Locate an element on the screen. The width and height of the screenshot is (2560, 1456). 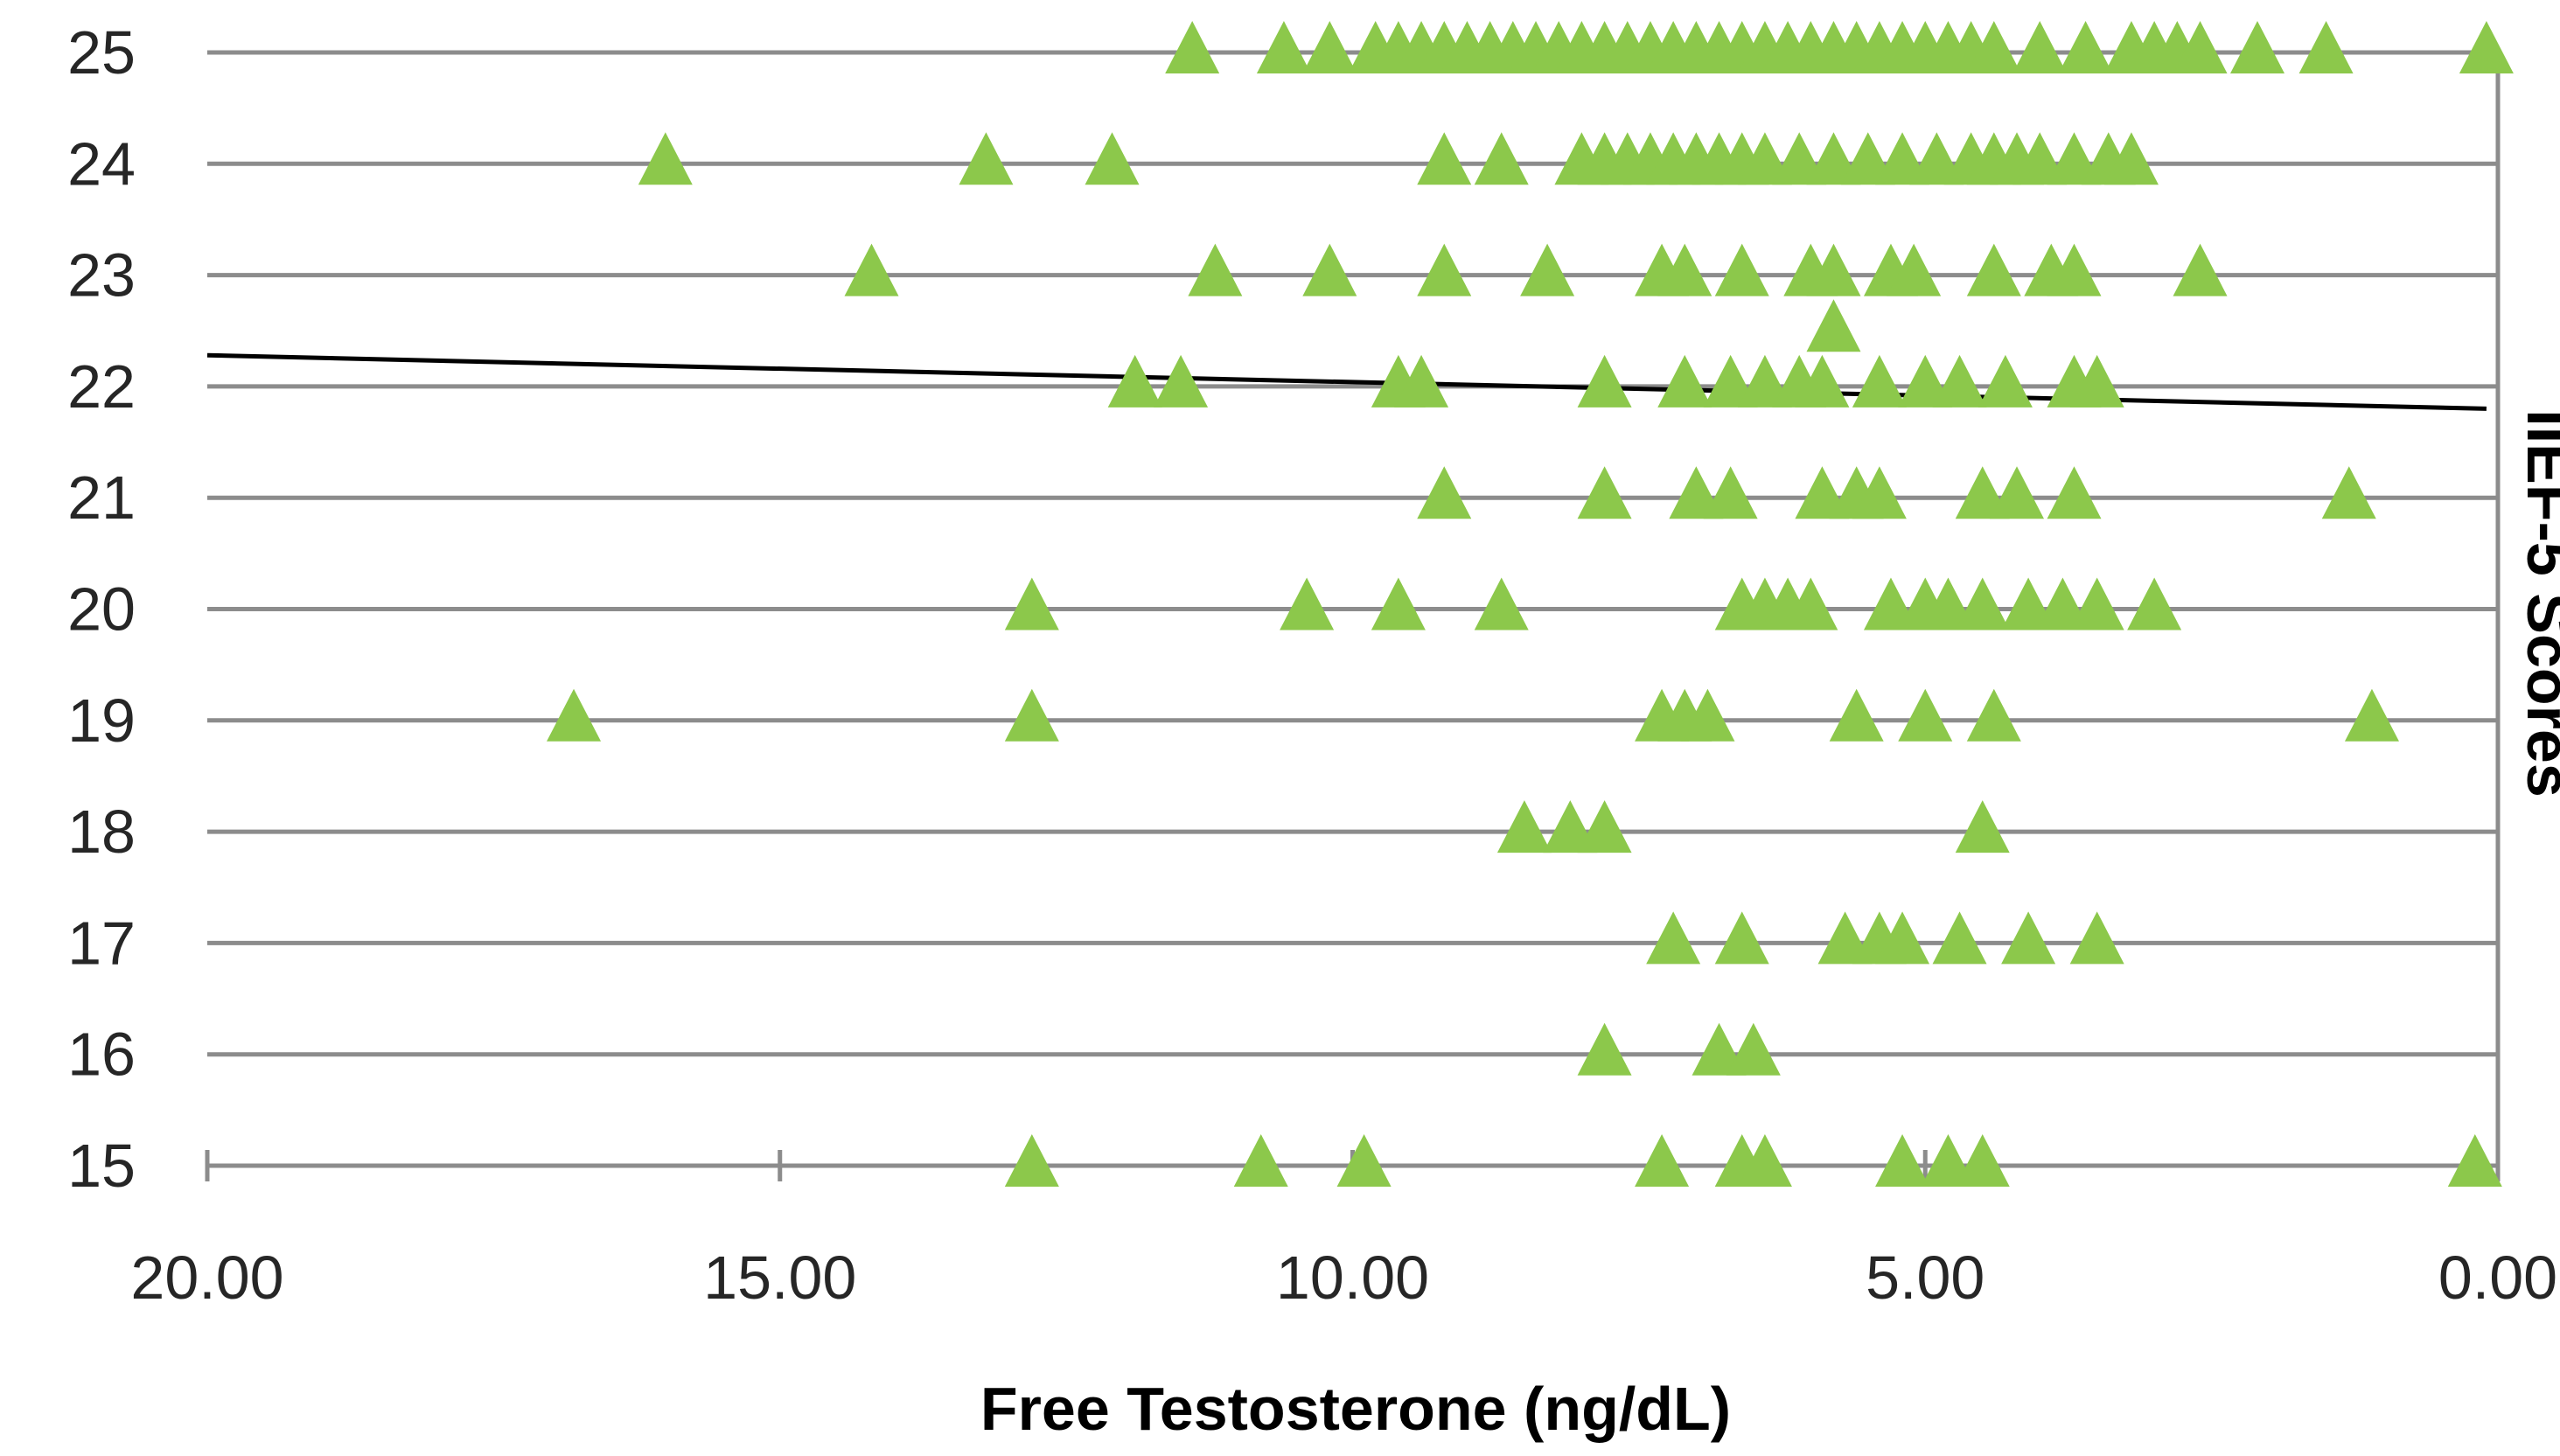
trendline-group is located at coordinates (1346, 381).